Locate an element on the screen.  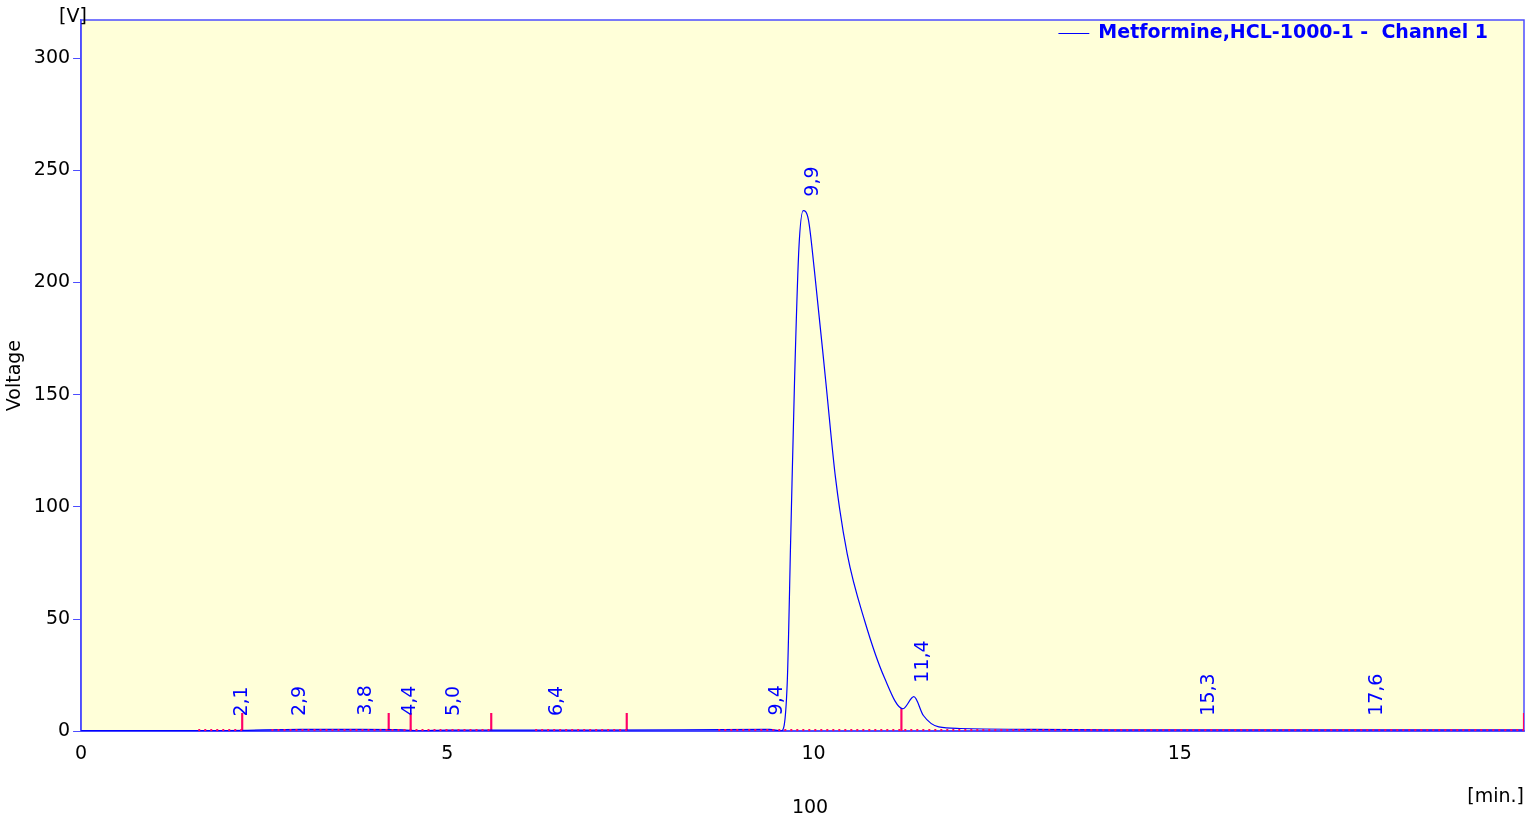
x-tick-label: 10 is located at coordinates (813, 751).